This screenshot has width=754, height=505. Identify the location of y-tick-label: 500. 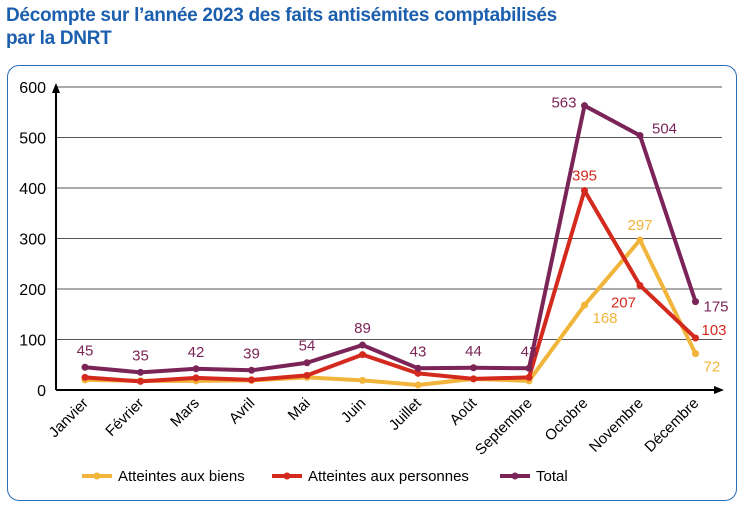
(32, 139).